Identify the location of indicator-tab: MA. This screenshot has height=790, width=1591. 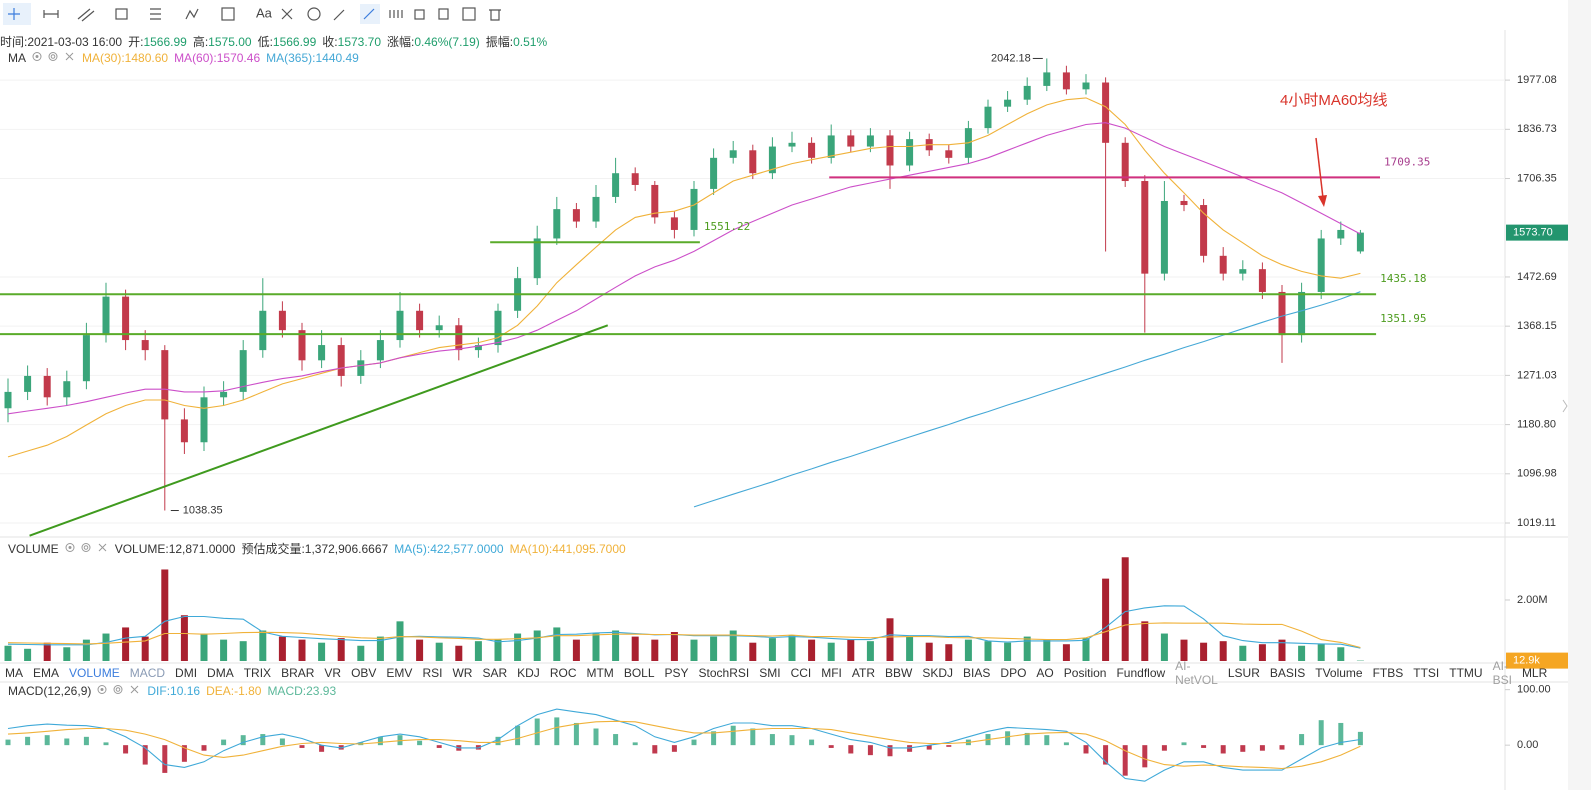
(14, 672).